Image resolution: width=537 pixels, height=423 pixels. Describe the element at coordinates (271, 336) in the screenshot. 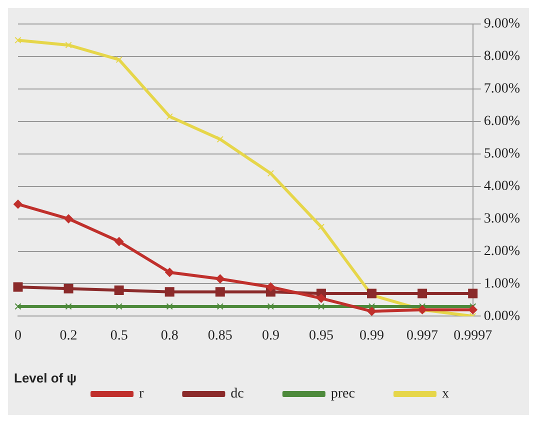

I see `x-tick-label: 0.9` at that location.